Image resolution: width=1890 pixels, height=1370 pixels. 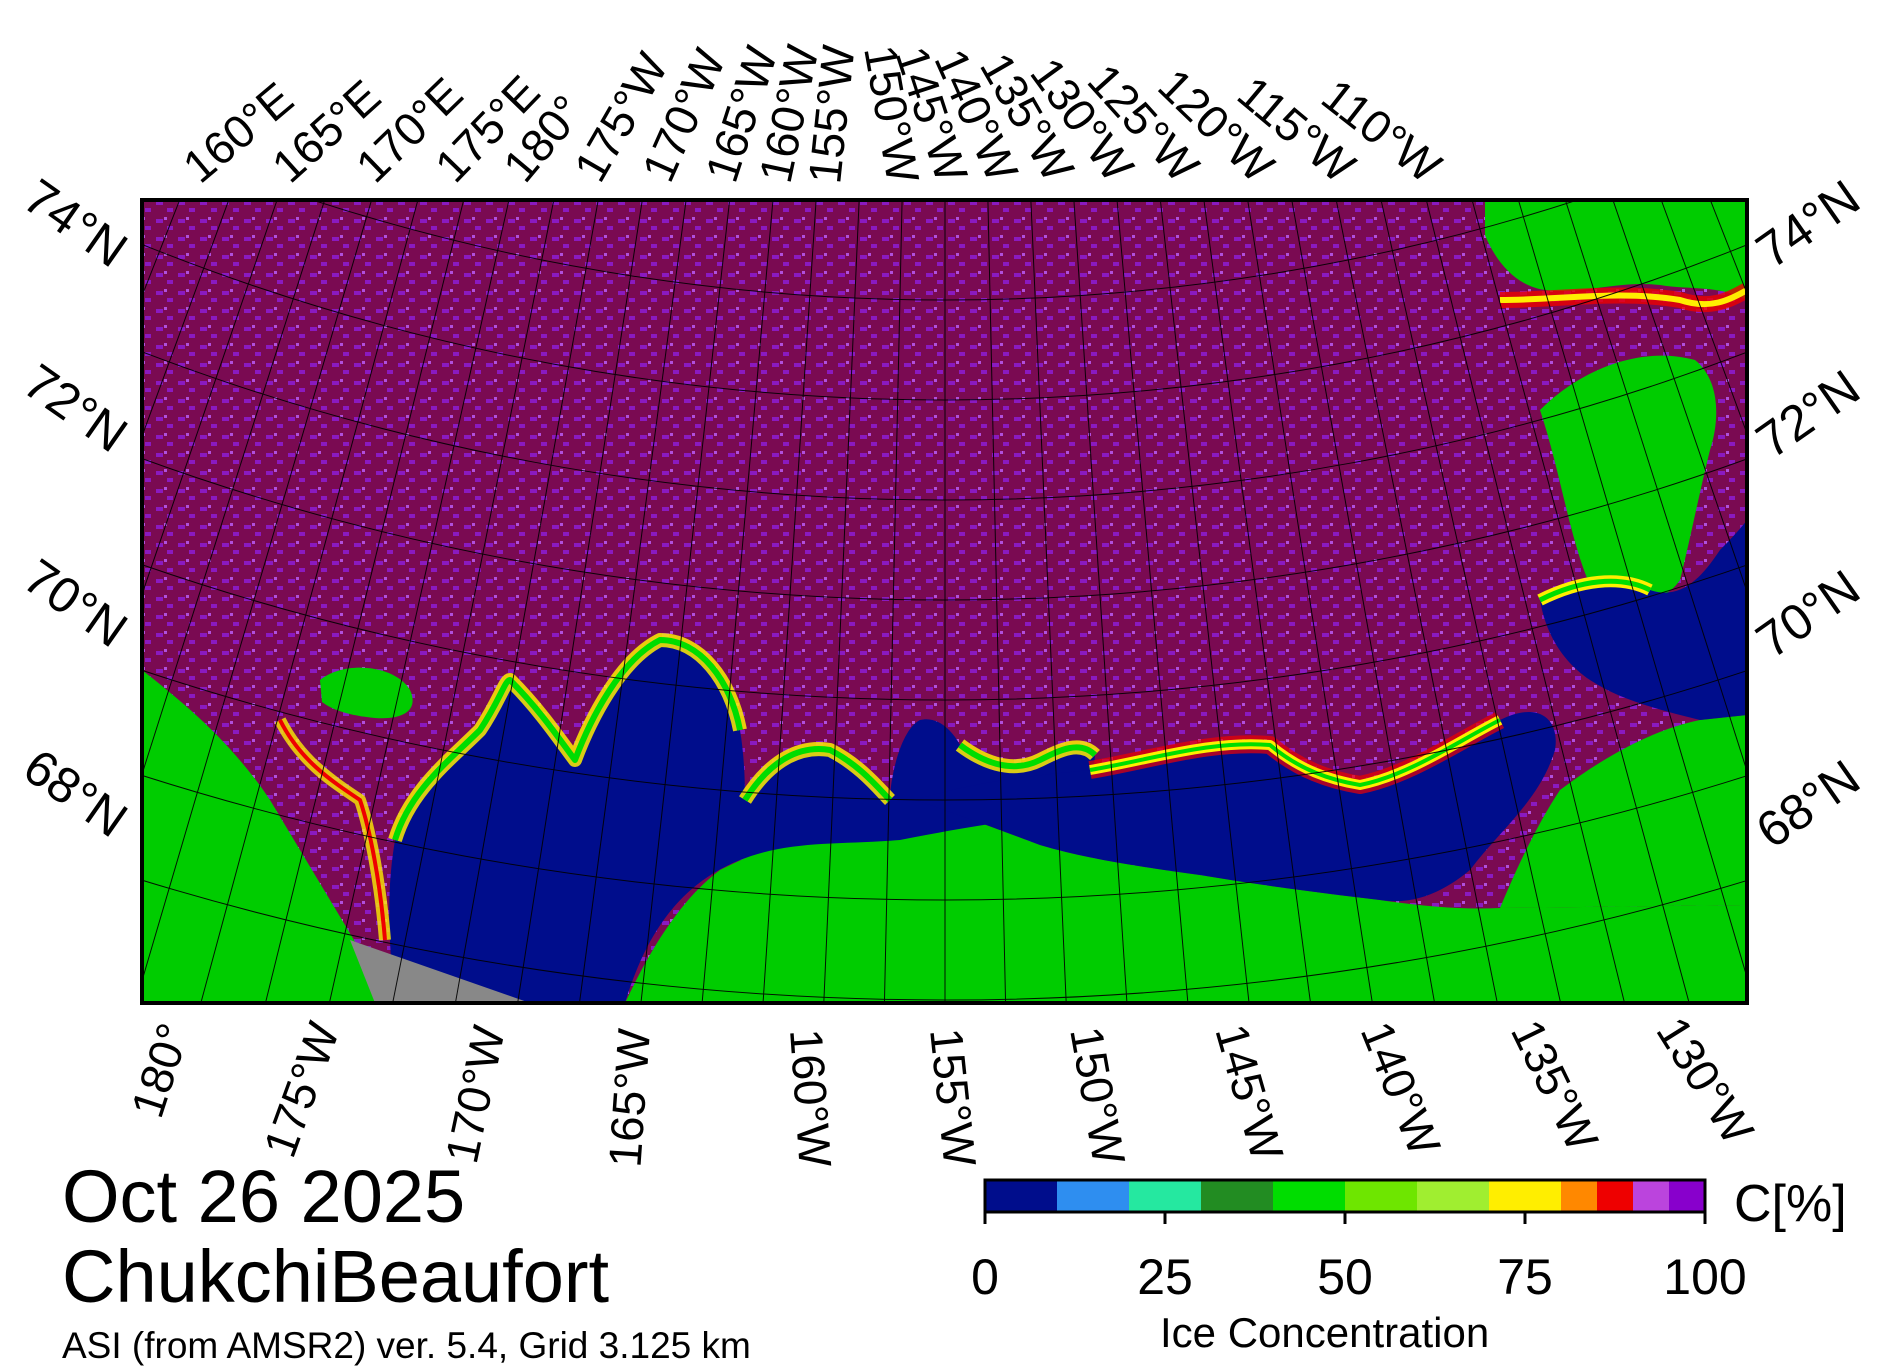 What do you see at coordinates (336, 1276) in the screenshot?
I see `region-label: ChukchiBeaufort` at bounding box center [336, 1276].